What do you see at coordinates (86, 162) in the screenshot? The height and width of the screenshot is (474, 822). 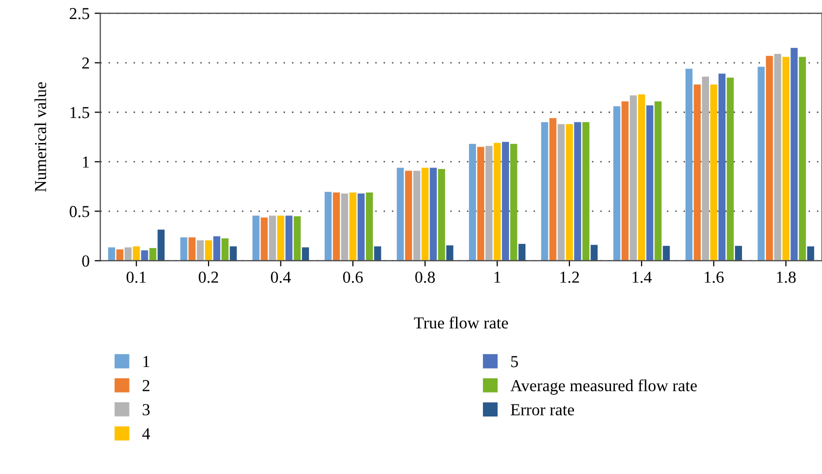 I see `y-tick-label: 1` at bounding box center [86, 162].